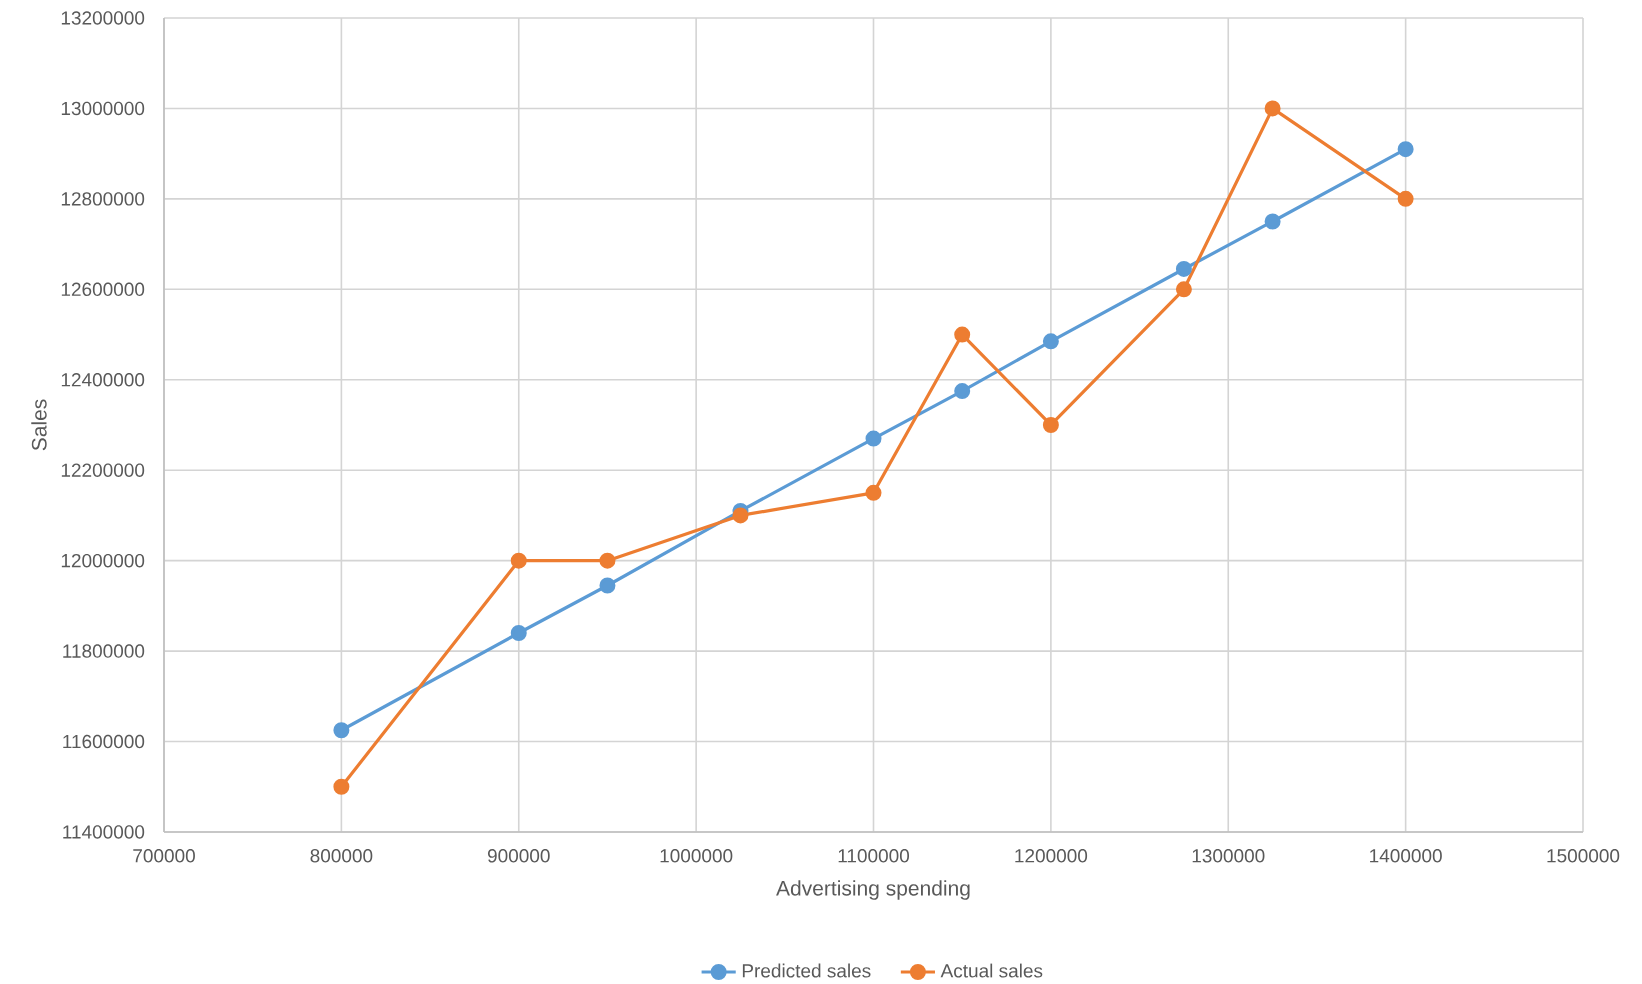 This screenshot has height=984, width=1642. What do you see at coordinates (1051, 856) in the screenshot?
I see `x-tick-label: 1200000` at bounding box center [1051, 856].